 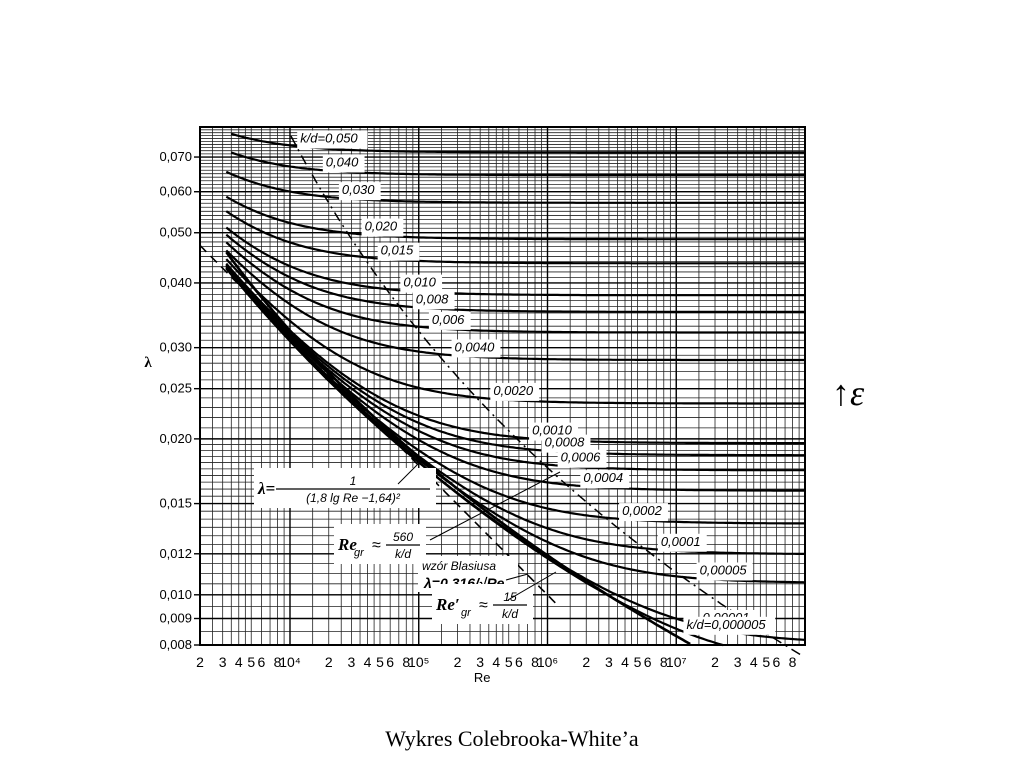 I want to click on curve-label: 0,00005, so click(x=724, y=571).